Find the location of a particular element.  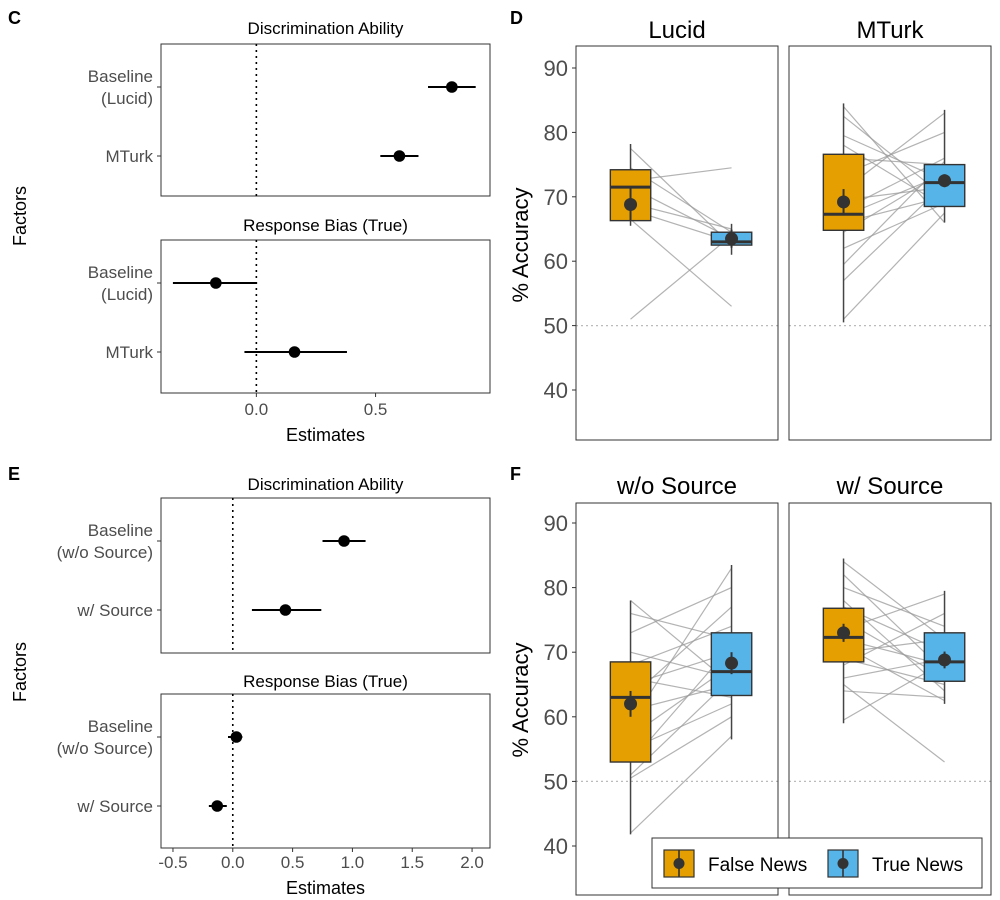

x-tick-label: 2.0 is located at coordinates (472, 862).